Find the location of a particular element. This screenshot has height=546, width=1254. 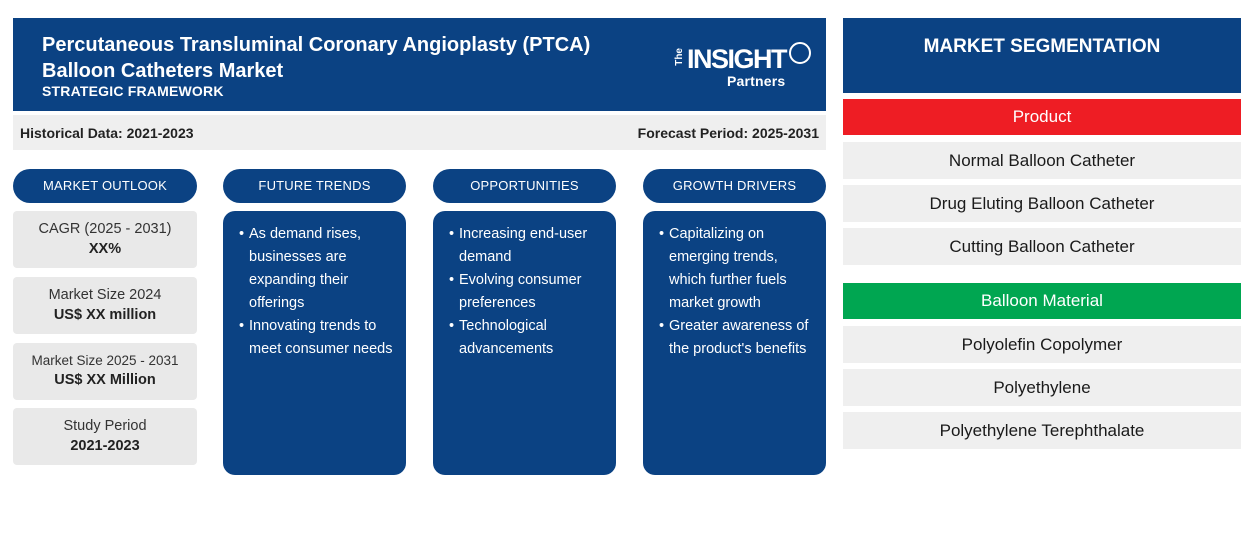

logo-the-text: The is located at coordinates (679, 57).